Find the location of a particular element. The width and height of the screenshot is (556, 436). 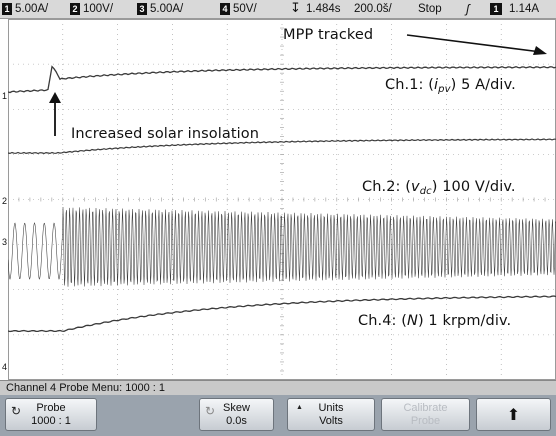

units-value: Volts is located at coordinates (331, 421).